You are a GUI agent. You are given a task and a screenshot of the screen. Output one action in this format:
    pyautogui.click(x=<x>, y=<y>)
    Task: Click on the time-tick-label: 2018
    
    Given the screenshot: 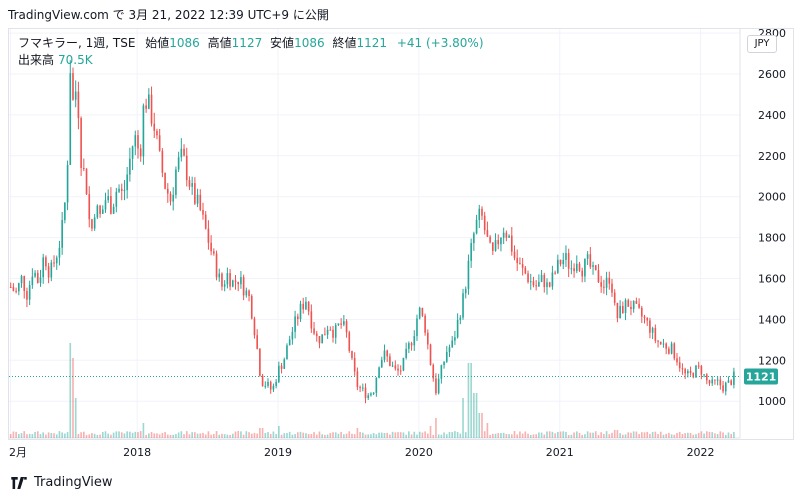 What is the action you would take?
    pyautogui.click(x=137, y=452)
    